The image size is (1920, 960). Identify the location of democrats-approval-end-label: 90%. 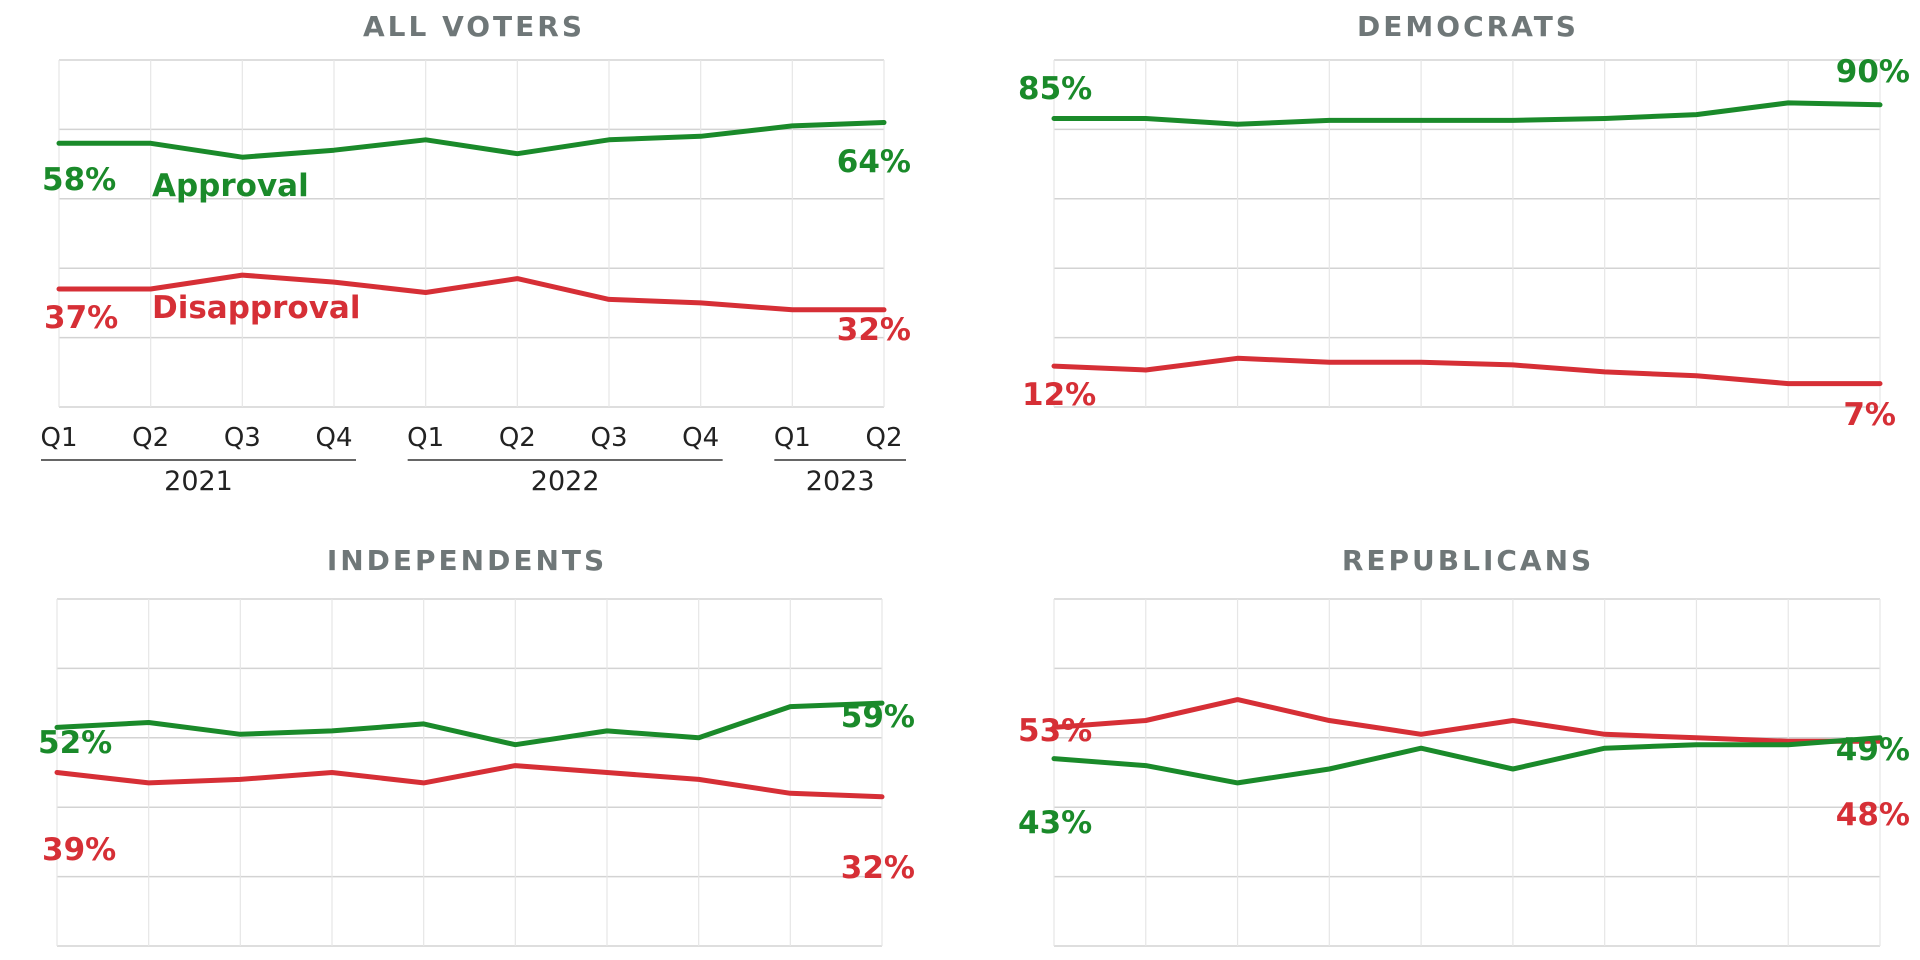
(1873, 72).